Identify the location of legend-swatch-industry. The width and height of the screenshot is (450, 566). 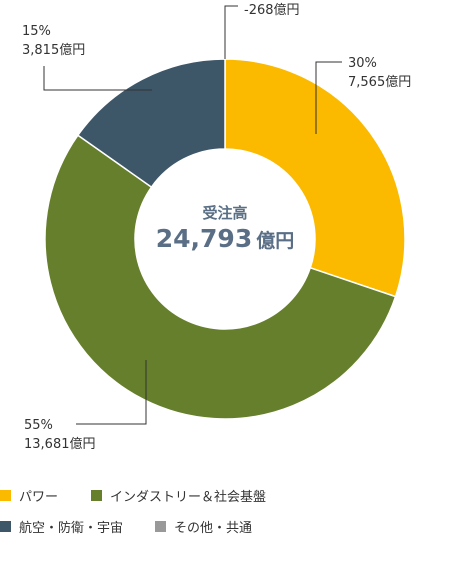
(96, 495).